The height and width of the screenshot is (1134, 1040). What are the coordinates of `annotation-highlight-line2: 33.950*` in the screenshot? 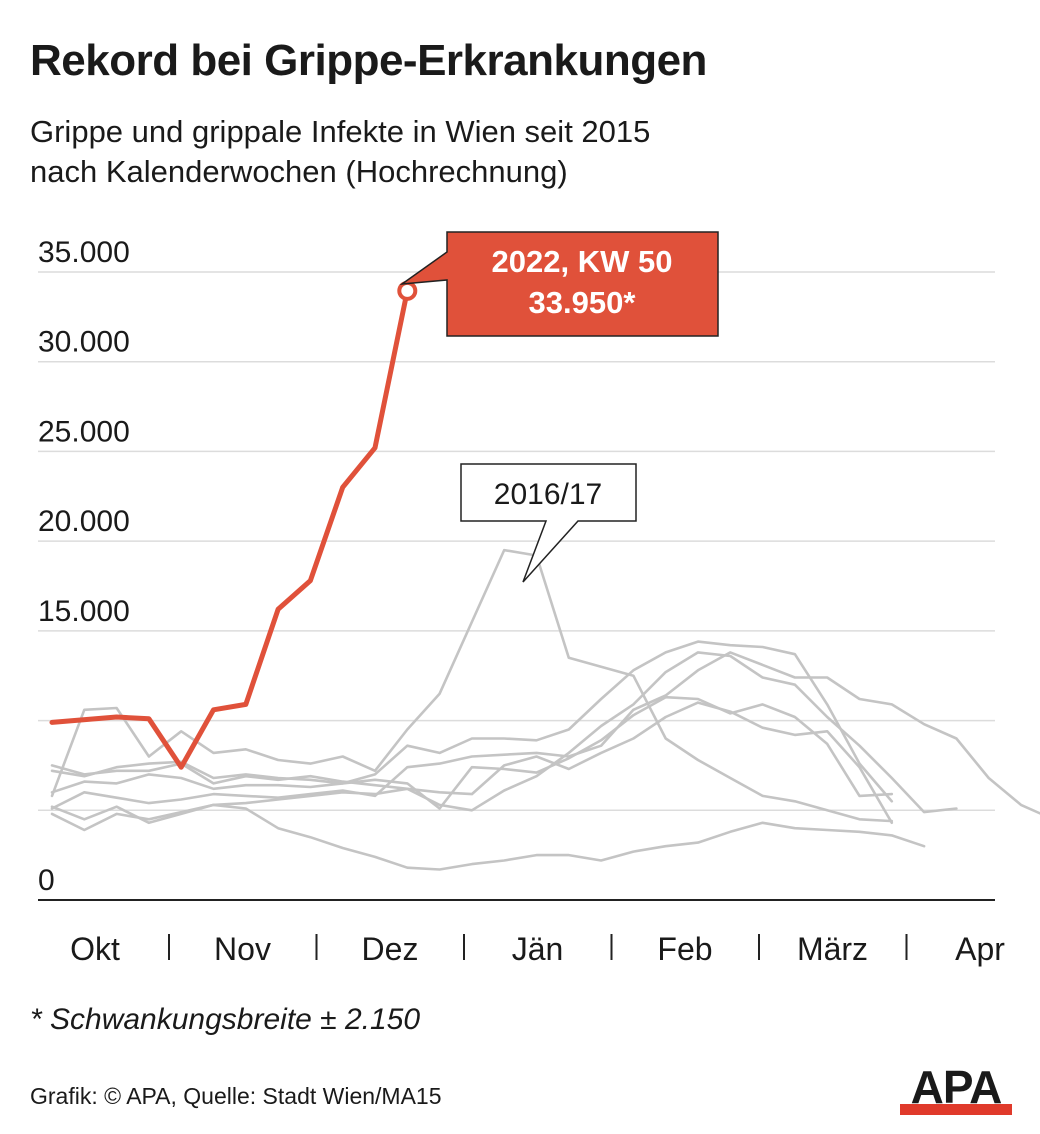 It's located at (583, 302).